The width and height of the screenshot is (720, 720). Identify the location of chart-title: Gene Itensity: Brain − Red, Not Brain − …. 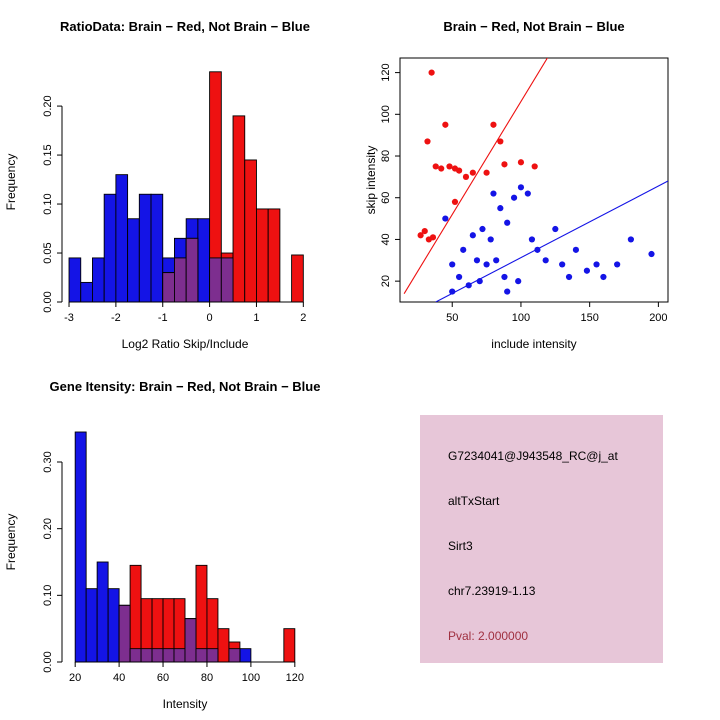
(185, 386).